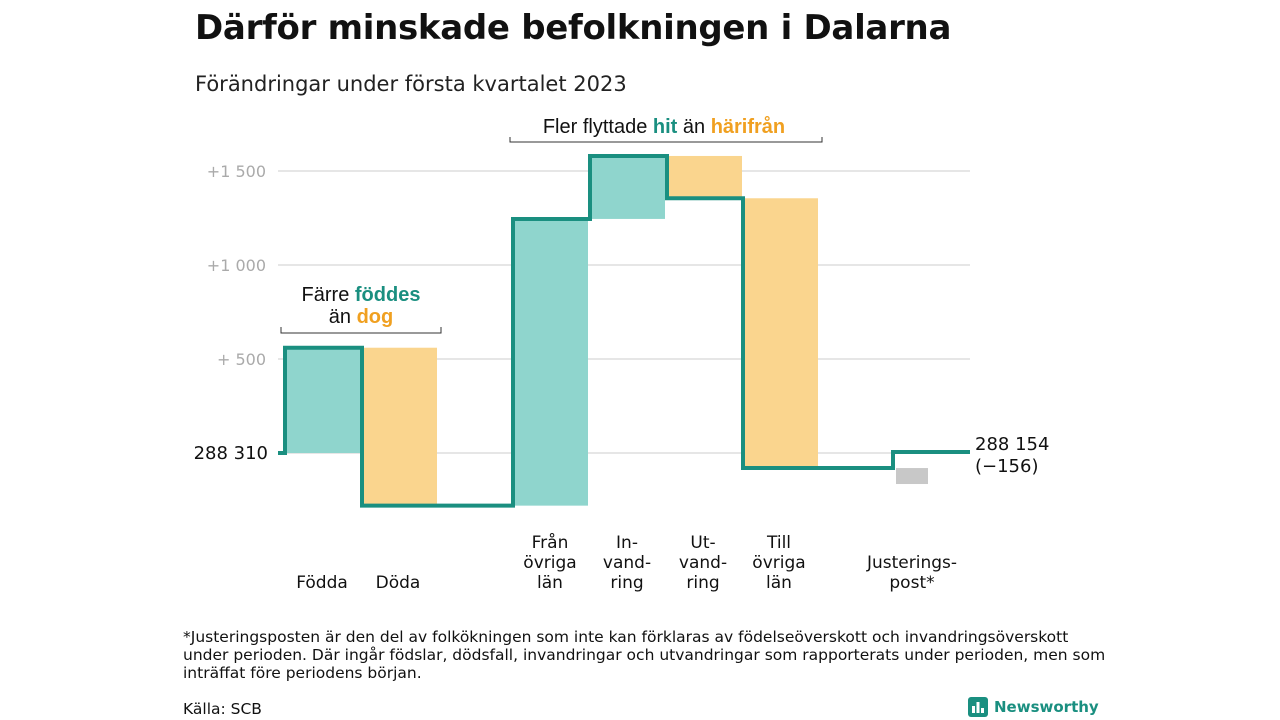  I want to click on annotation-migration-part: Fler flyttade, so click(598, 127).